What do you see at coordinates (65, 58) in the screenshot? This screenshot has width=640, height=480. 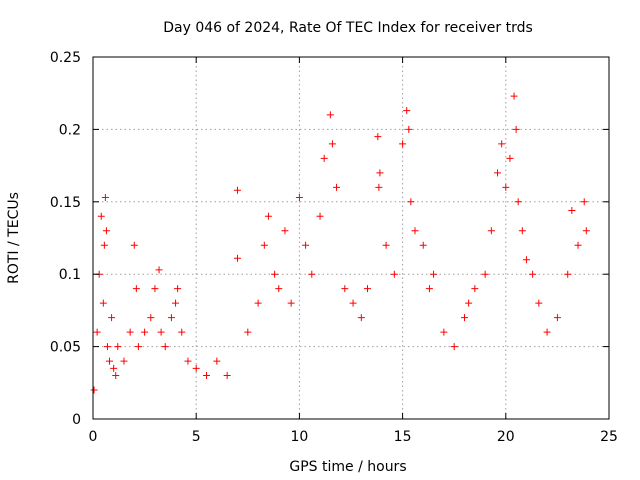 I see `y-tick-label: 0.25` at bounding box center [65, 58].